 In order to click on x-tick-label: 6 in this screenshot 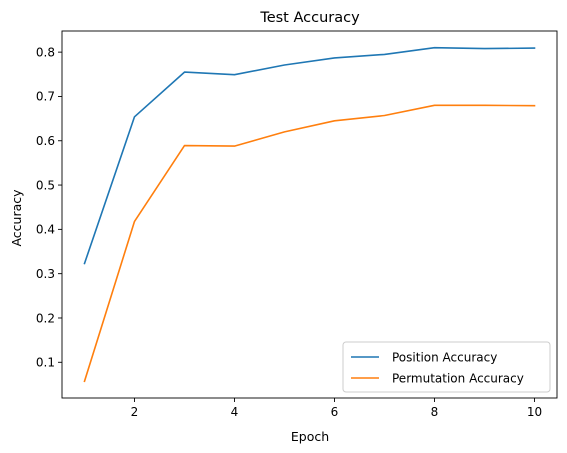, I will do `click(335, 412)`.